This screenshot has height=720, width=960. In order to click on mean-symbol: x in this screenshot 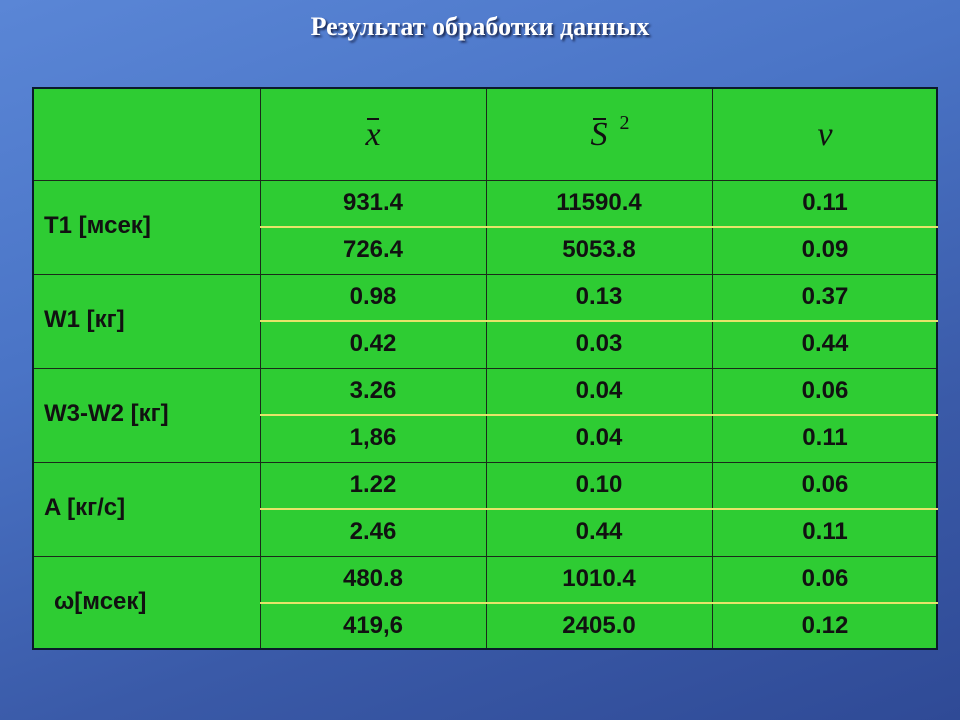, I will do `click(373, 134)`.